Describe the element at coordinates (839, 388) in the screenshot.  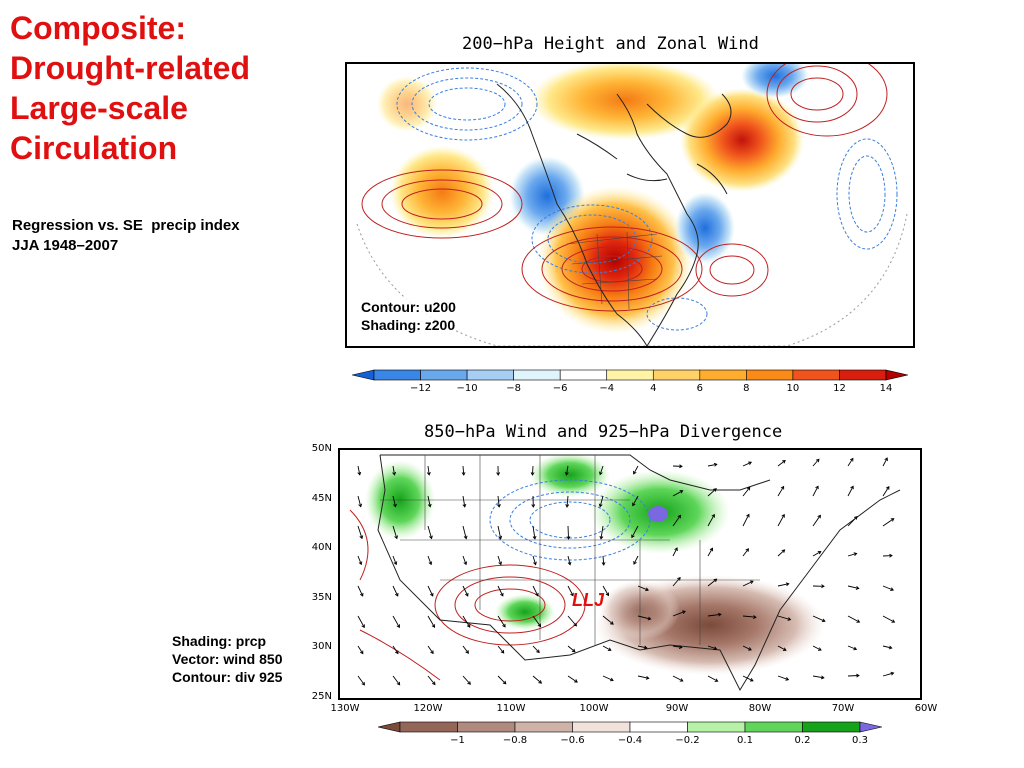
I see `colorbar-tick-label: 12` at that location.